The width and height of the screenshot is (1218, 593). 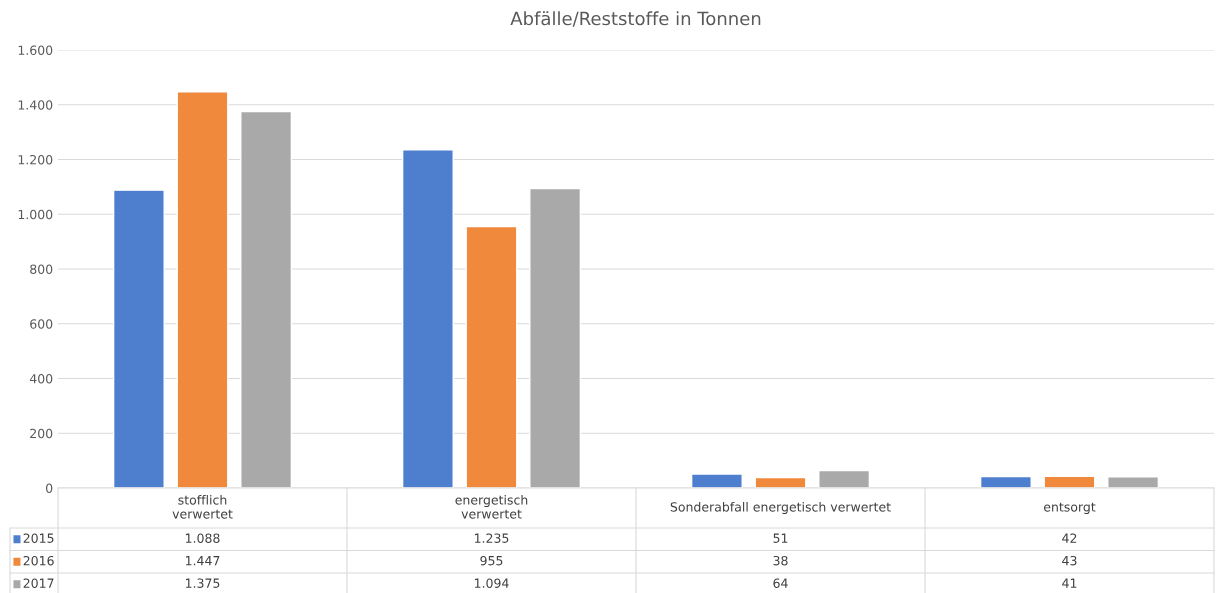 What do you see at coordinates (49, 488) in the screenshot?
I see `y-tick-label: 0` at bounding box center [49, 488].